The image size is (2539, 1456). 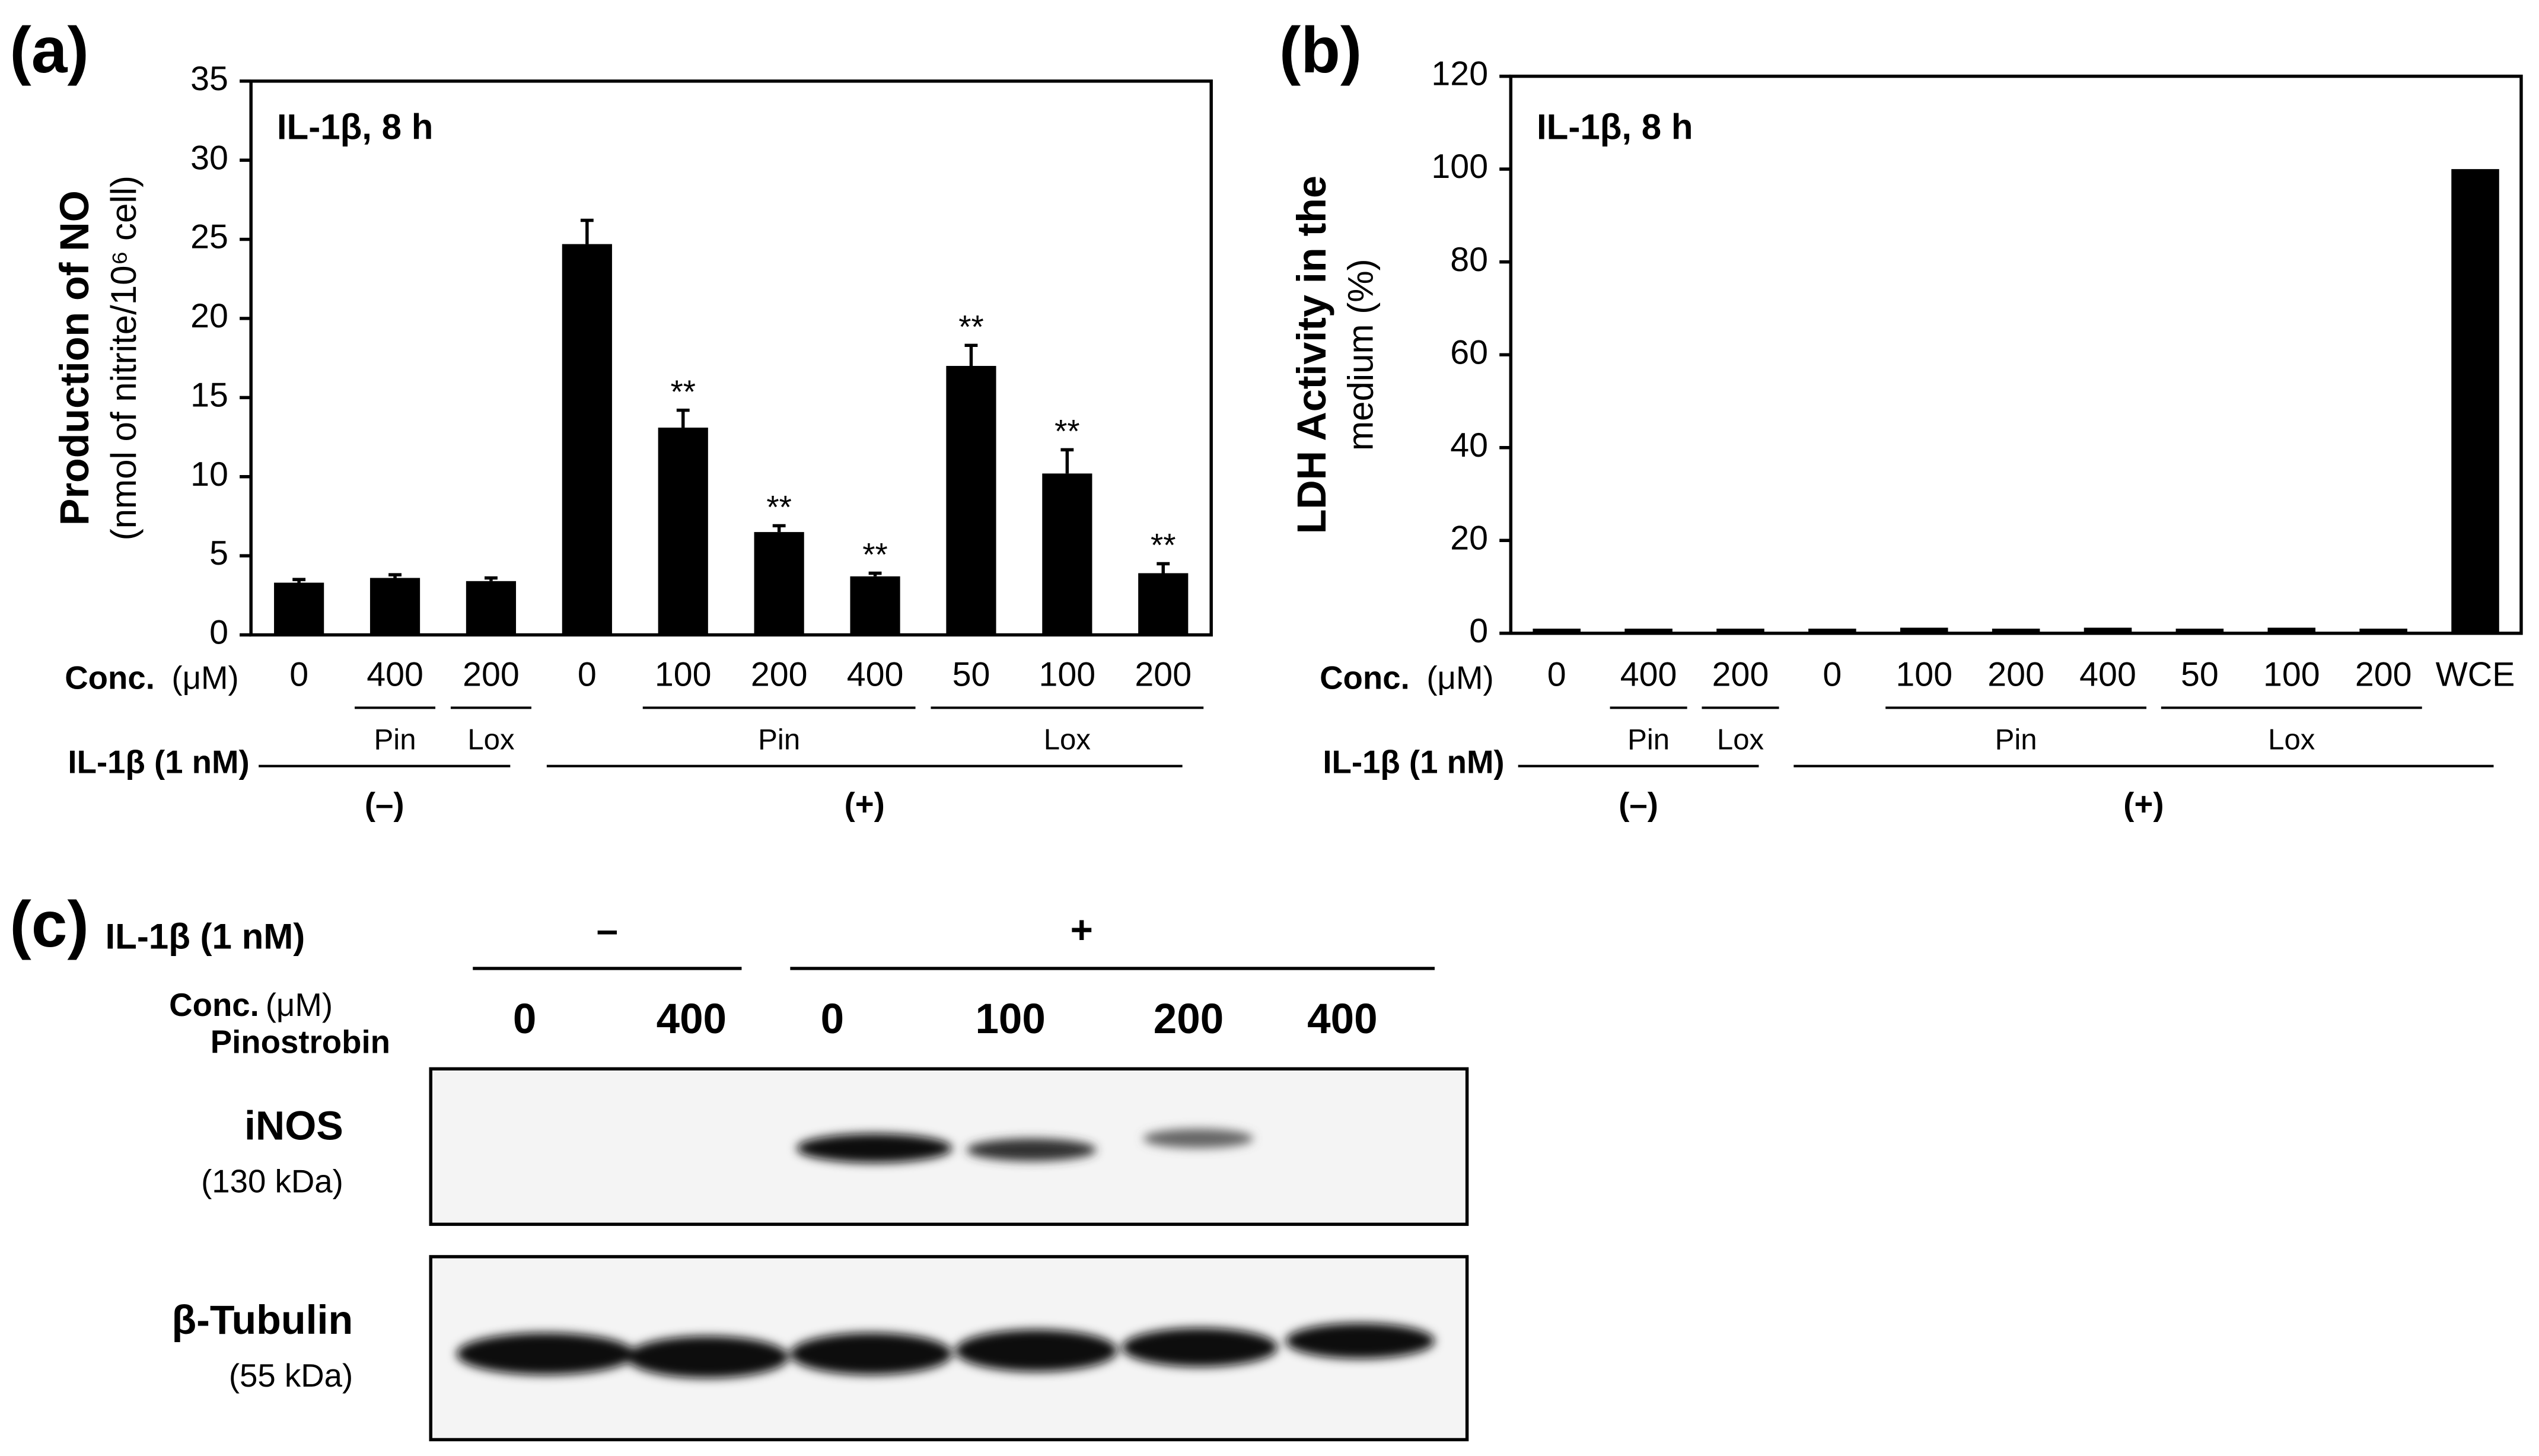 What do you see at coordinates (946, 1253) in the screenshot?
I see `bands` at bounding box center [946, 1253].